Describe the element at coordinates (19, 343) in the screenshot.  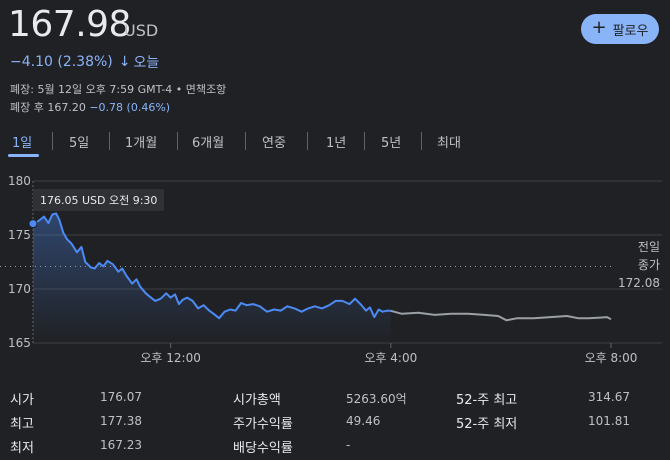
I see `y-tick-label: 165` at that location.